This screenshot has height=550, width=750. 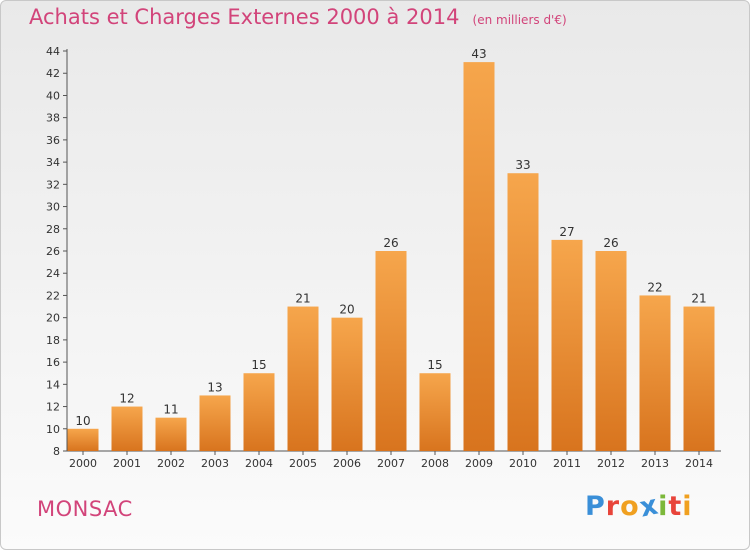 I want to click on x-tick-label-2002: 2002, so click(x=171, y=463).